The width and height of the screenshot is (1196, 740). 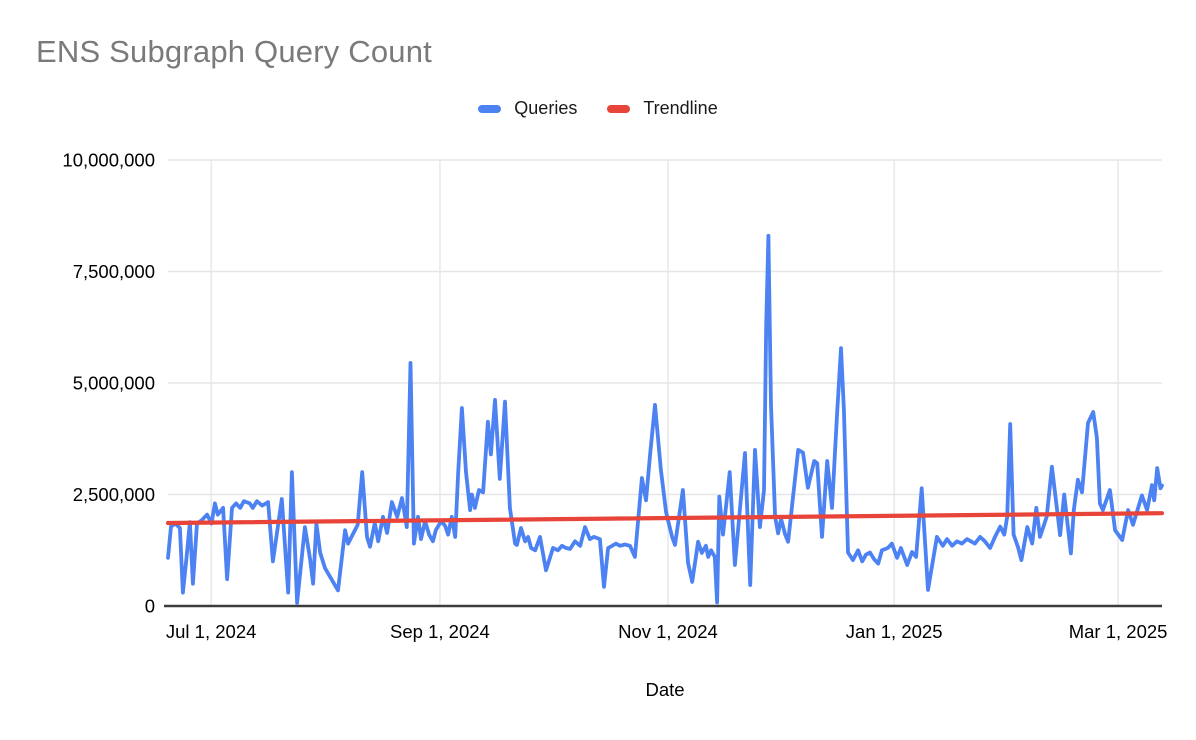 I want to click on legend: Queries Trendline, so click(x=598, y=108).